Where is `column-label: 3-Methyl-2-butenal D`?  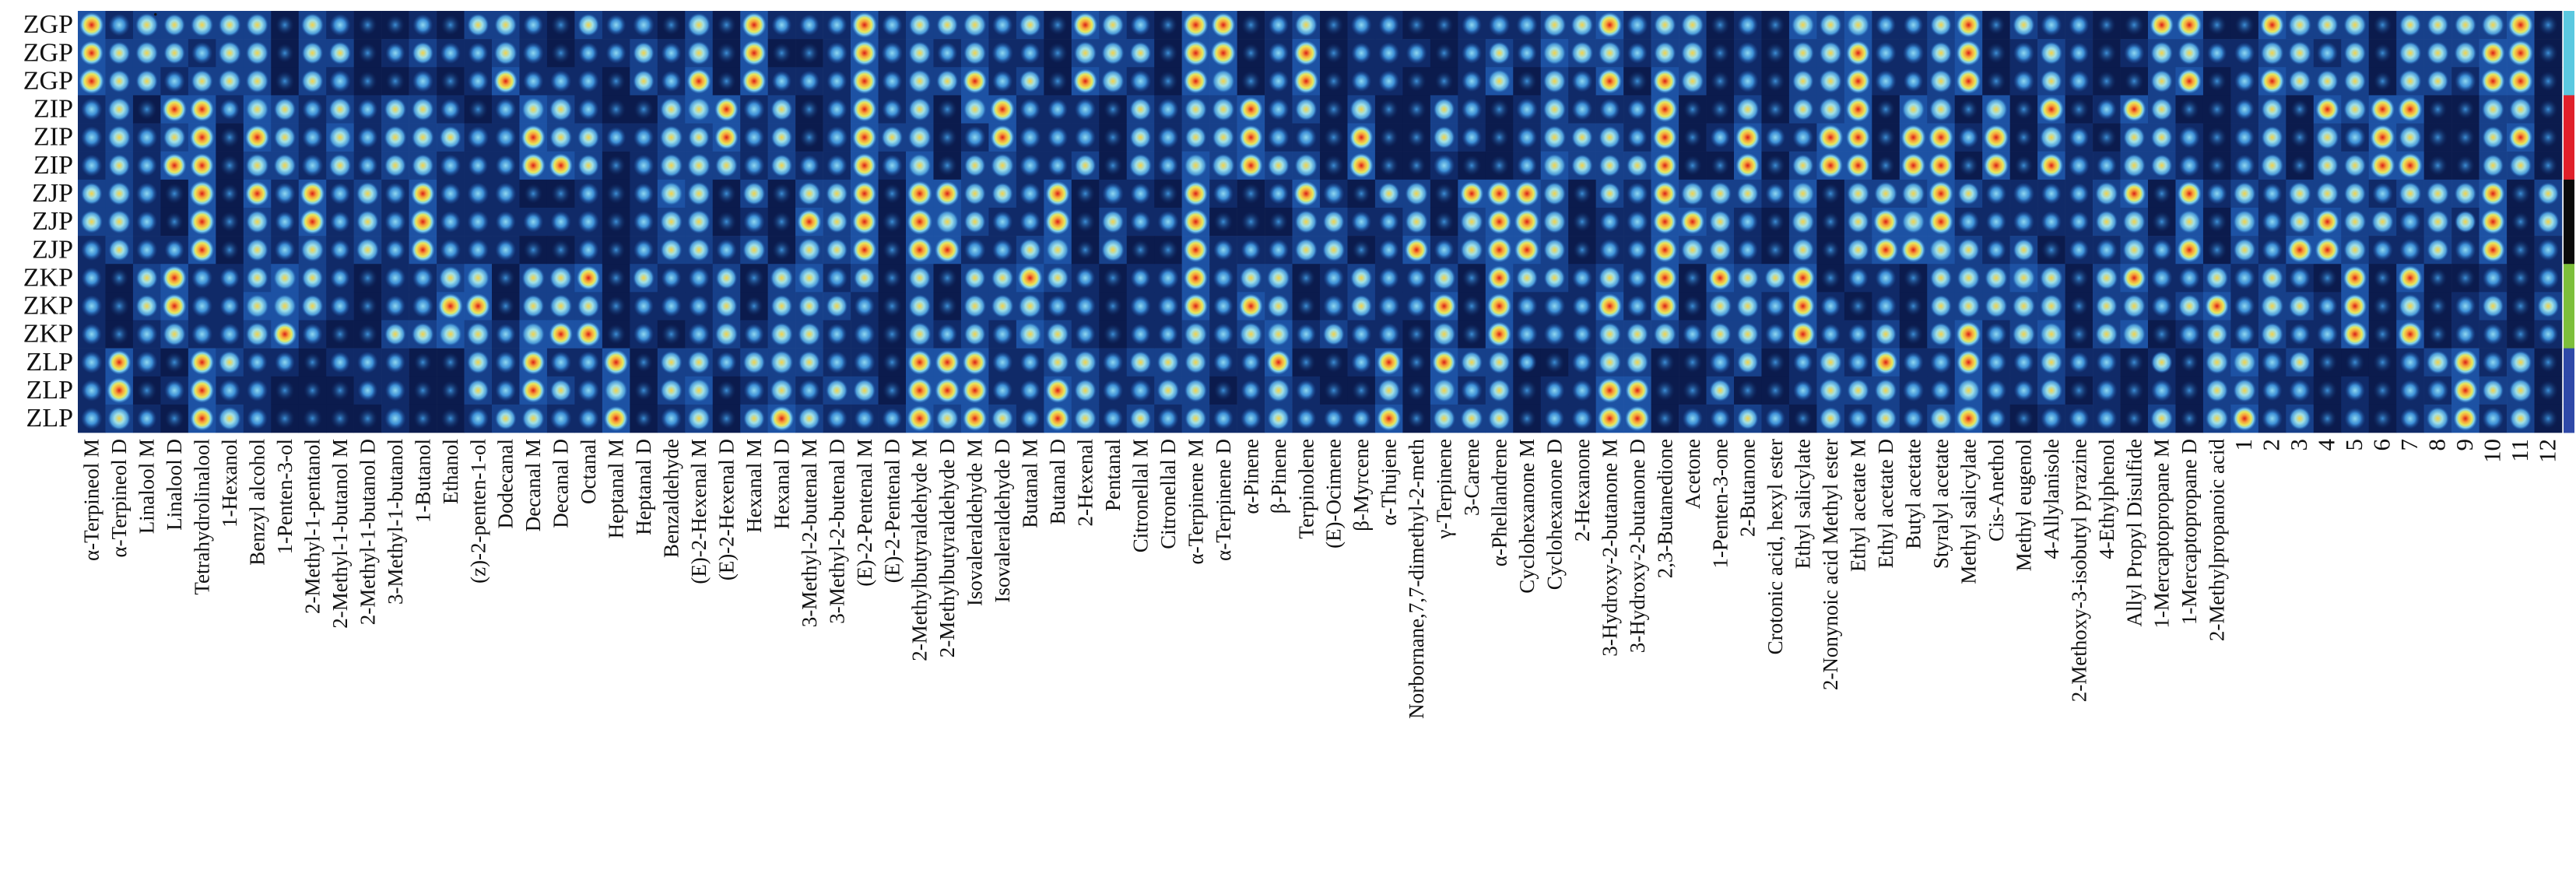 column-label: 3-Methyl-2-butenal D is located at coordinates (837, 531).